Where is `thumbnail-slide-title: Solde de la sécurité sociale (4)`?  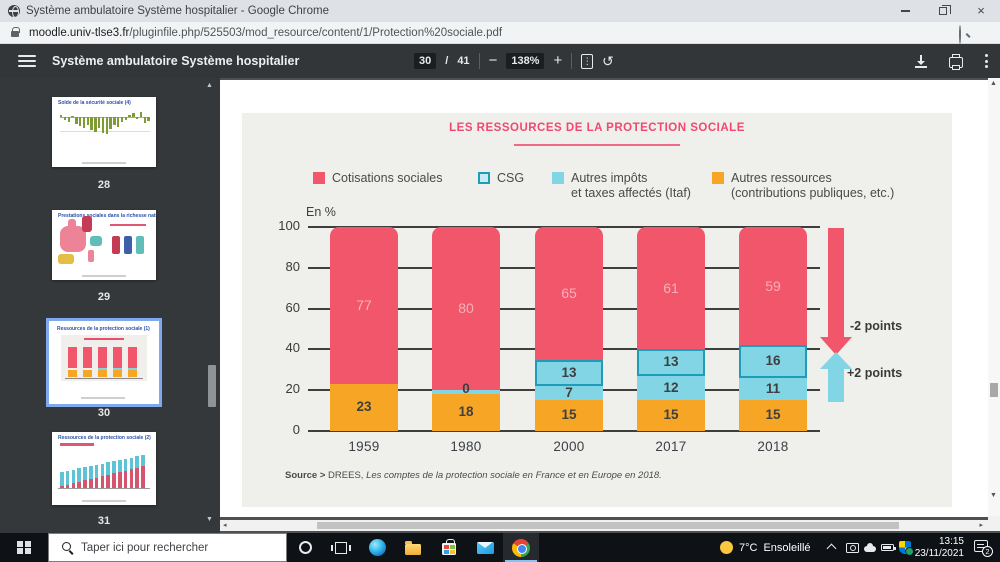 thumbnail-slide-title: Solde de la sécurité sociale (4) is located at coordinates (94, 103).